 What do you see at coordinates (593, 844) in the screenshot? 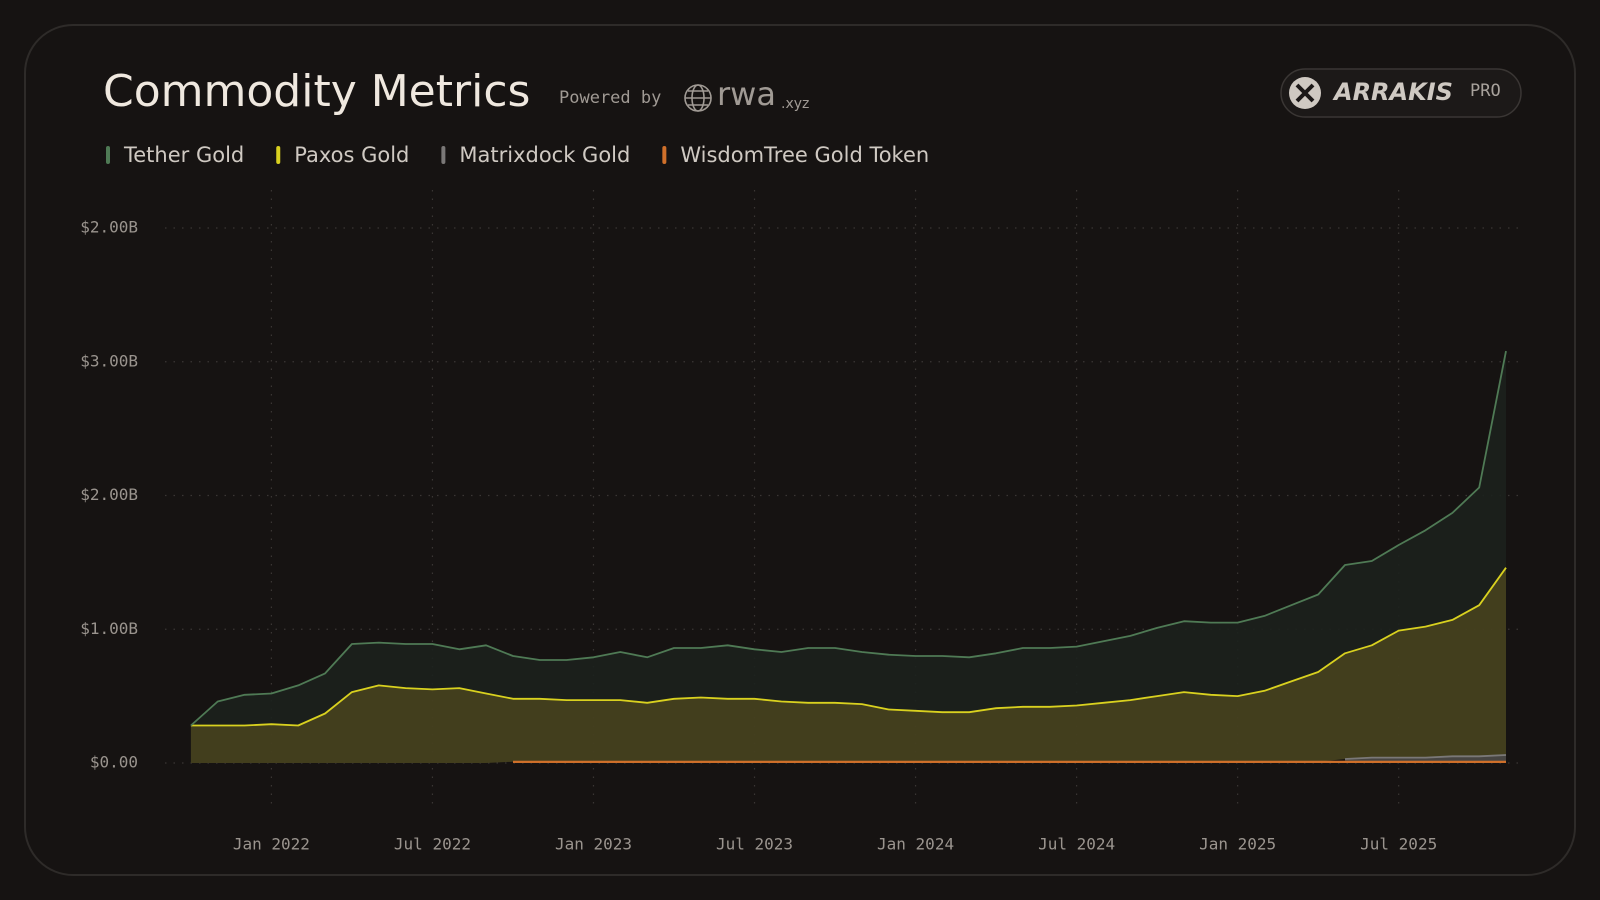
I see `x-tick-label: Jan 2023` at bounding box center [593, 844].